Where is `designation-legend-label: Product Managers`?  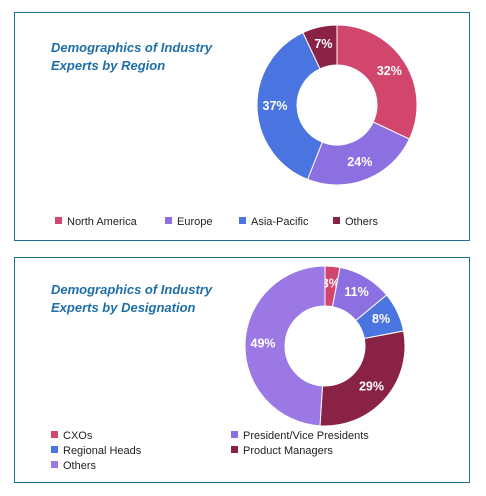
designation-legend-label: Product Managers is located at coordinates (288, 451).